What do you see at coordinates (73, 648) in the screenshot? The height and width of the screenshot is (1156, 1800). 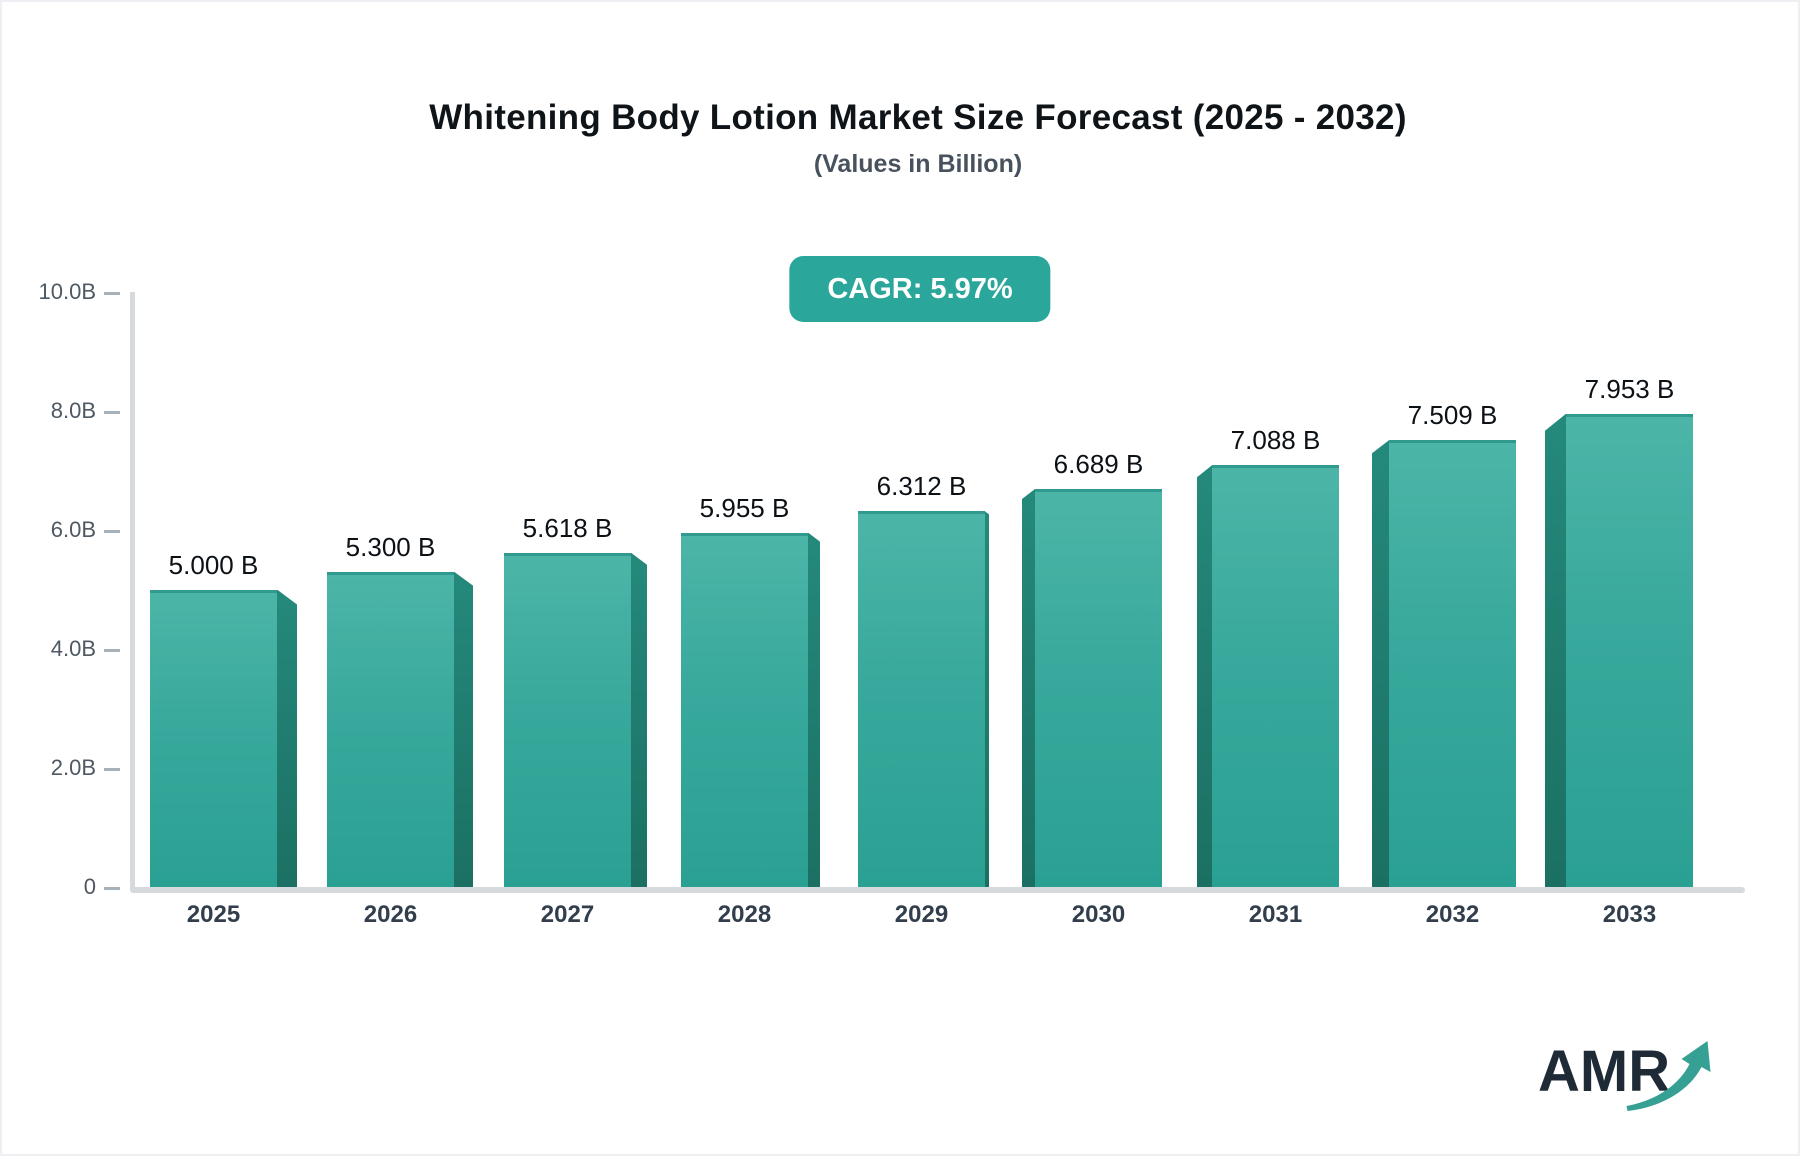 I see `y-tick-label: 4.0B` at bounding box center [73, 648].